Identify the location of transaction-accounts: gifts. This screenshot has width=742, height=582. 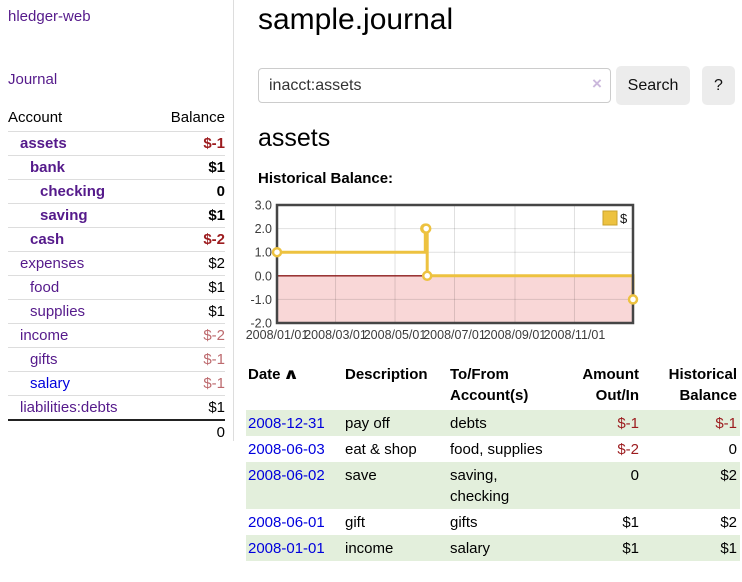
(464, 522).